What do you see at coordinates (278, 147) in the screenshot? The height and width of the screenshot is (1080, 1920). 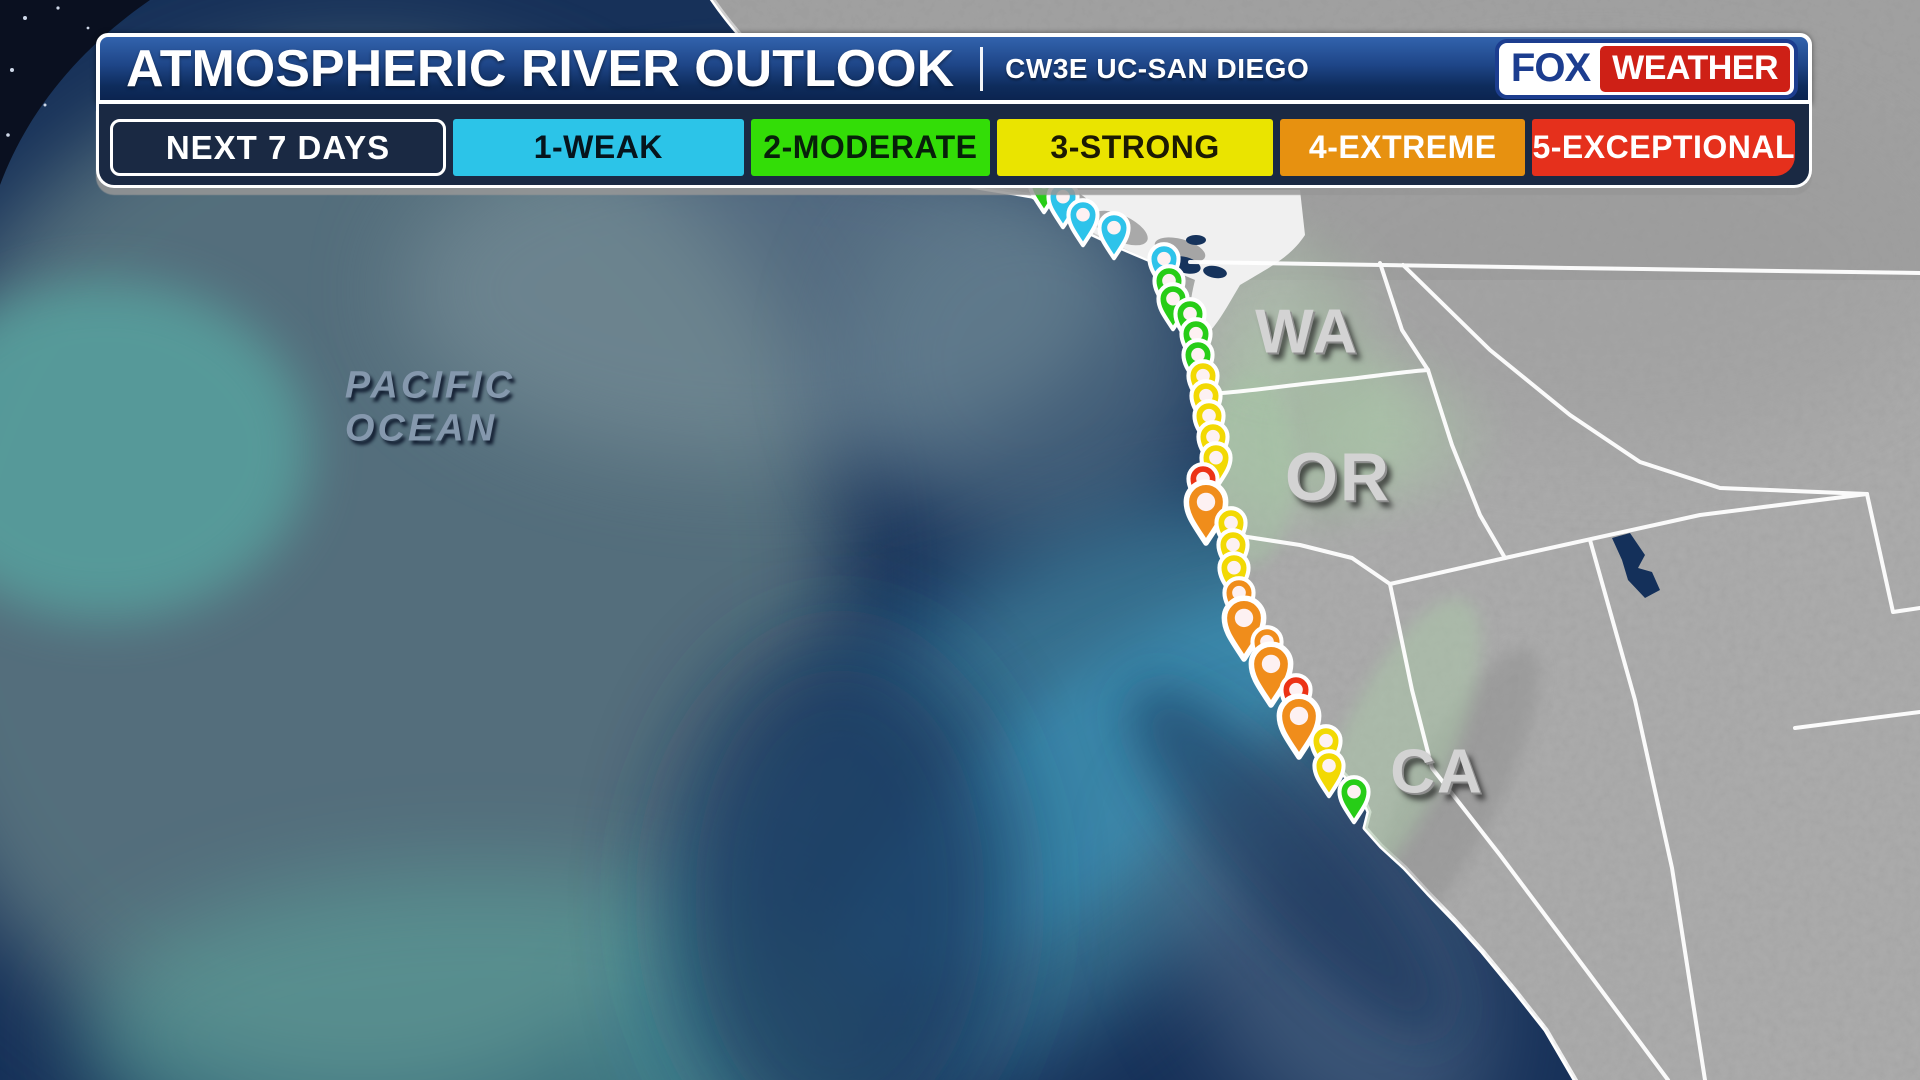 I see `legend-period-box: NEXT 7 DAYS` at bounding box center [278, 147].